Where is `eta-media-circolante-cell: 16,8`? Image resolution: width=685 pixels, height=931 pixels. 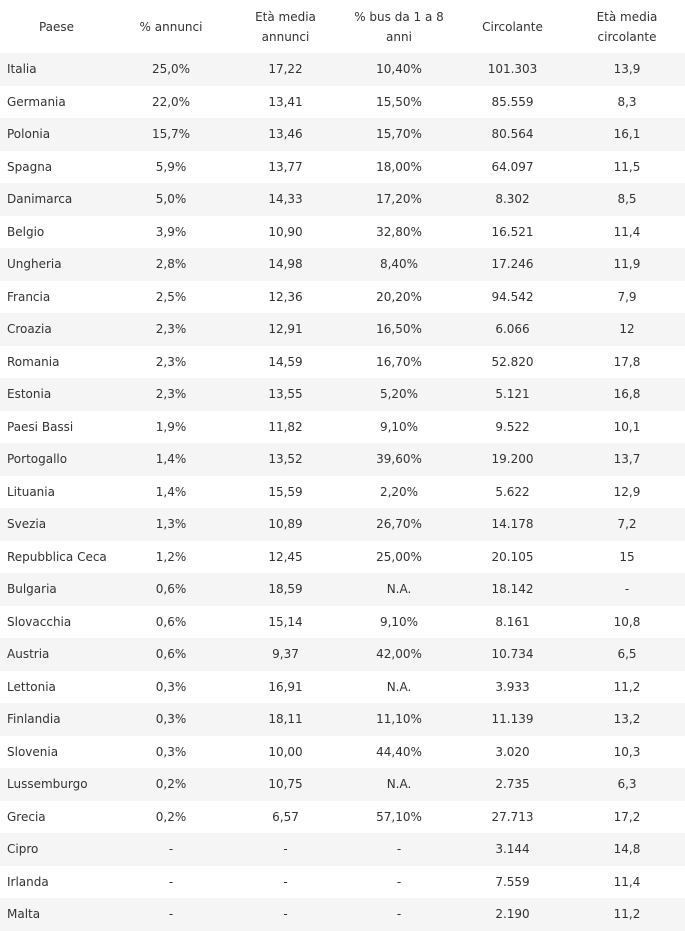
eta-media-circolante-cell: 16,8 is located at coordinates (627, 394).